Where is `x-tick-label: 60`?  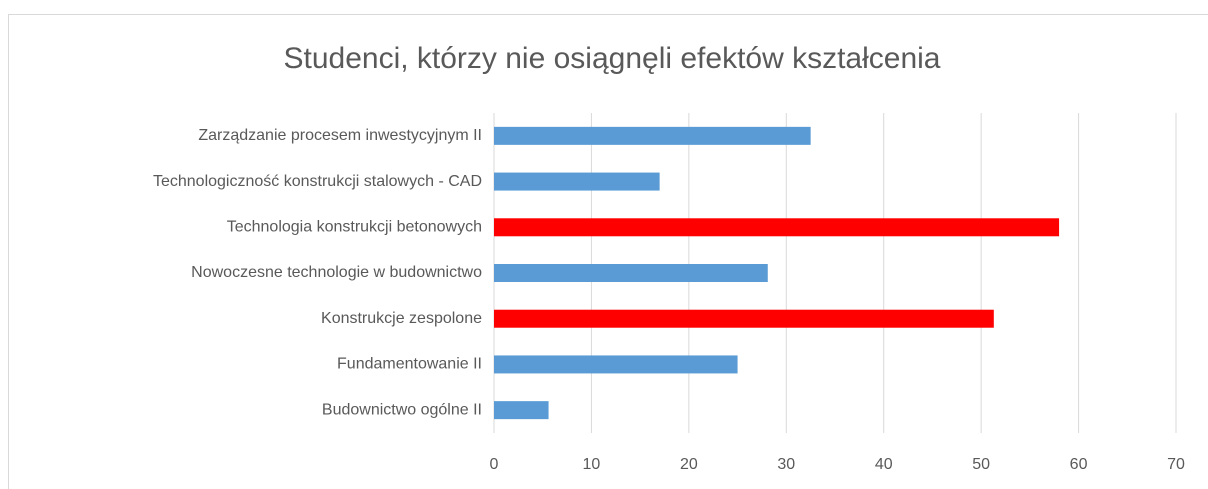
x-tick-label: 60 is located at coordinates (1079, 464).